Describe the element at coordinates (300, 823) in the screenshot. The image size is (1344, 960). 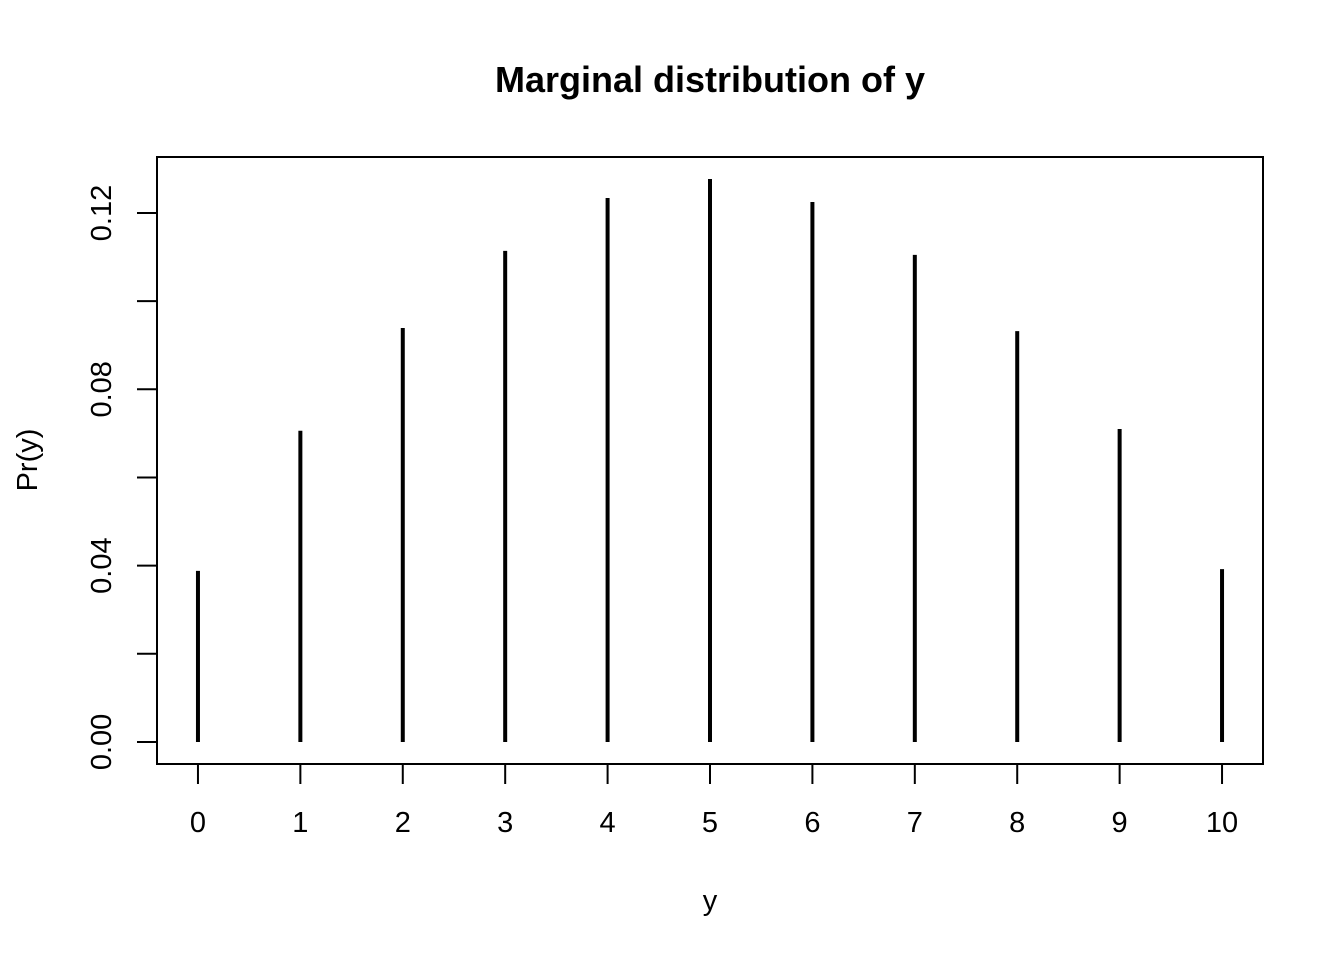
I see `x-tick-label: 1` at that location.